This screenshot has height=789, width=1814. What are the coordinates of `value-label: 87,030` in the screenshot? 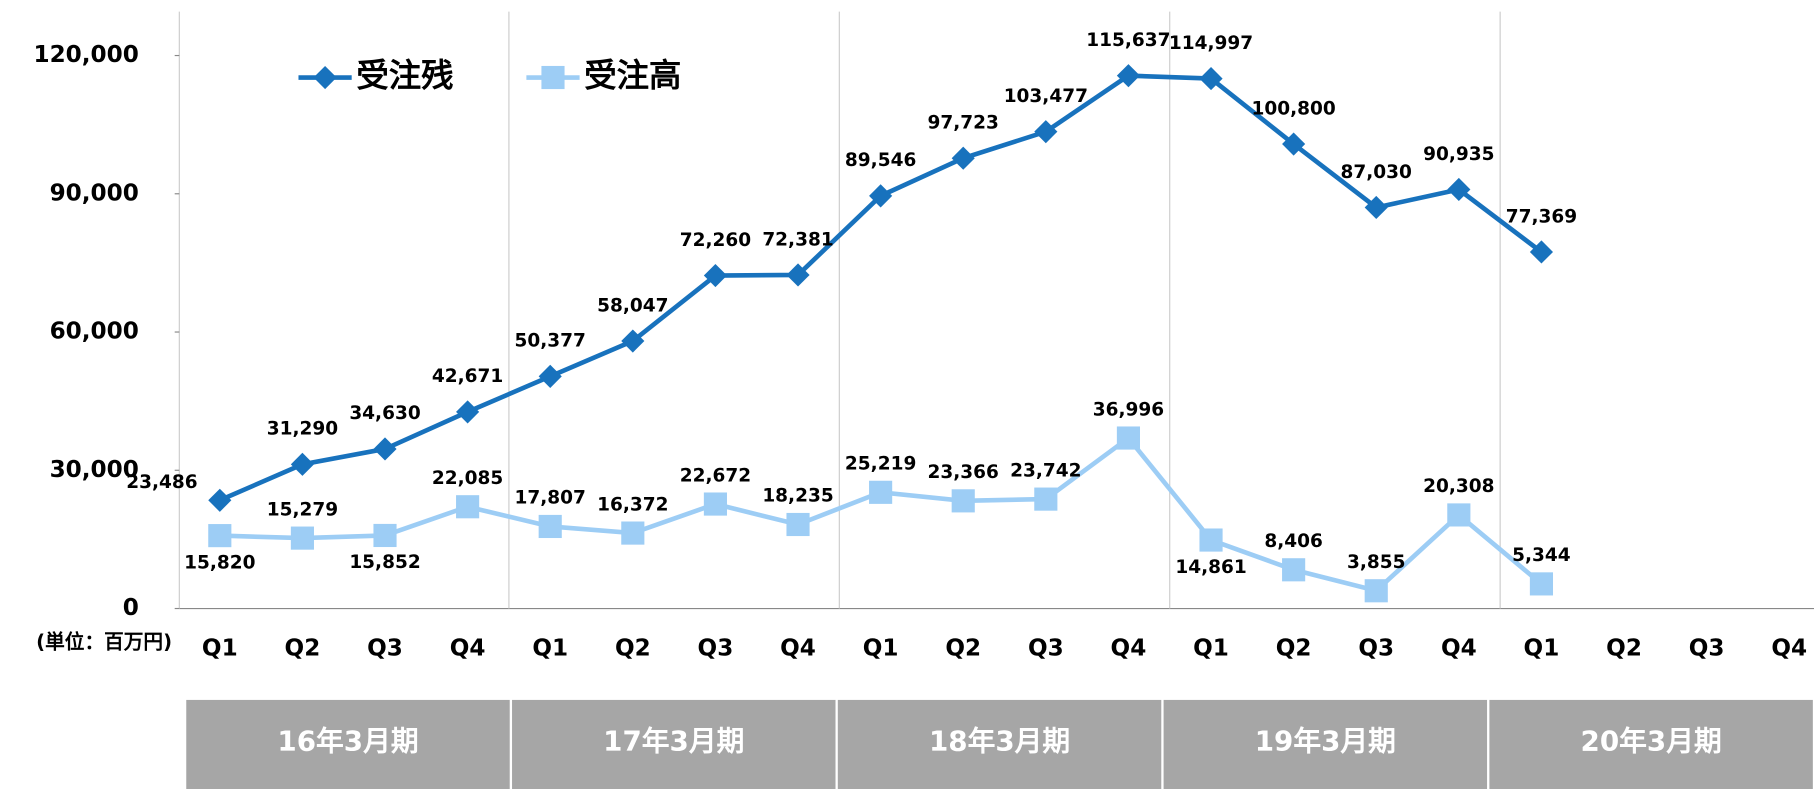 It's located at (1376, 172).